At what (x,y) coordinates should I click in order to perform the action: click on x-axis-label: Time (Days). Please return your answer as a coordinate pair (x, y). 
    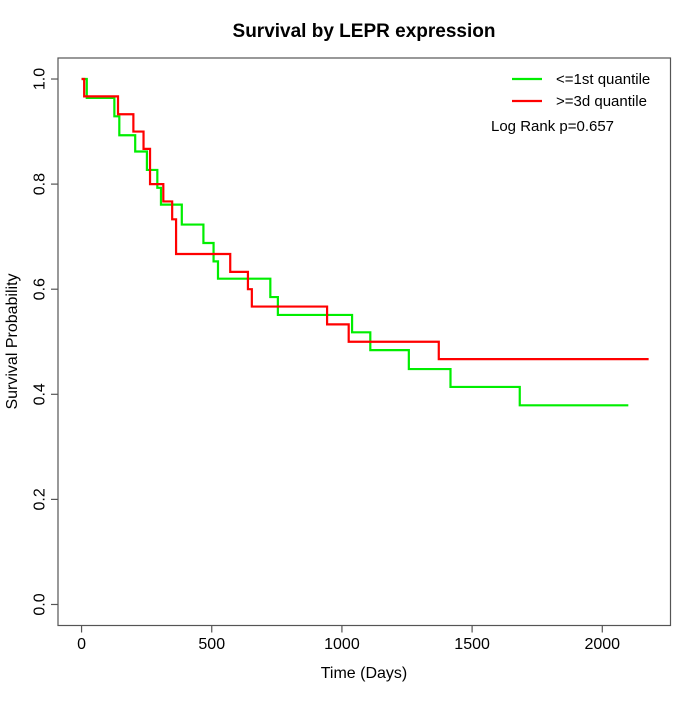
    Looking at the image, I should click on (364, 673).